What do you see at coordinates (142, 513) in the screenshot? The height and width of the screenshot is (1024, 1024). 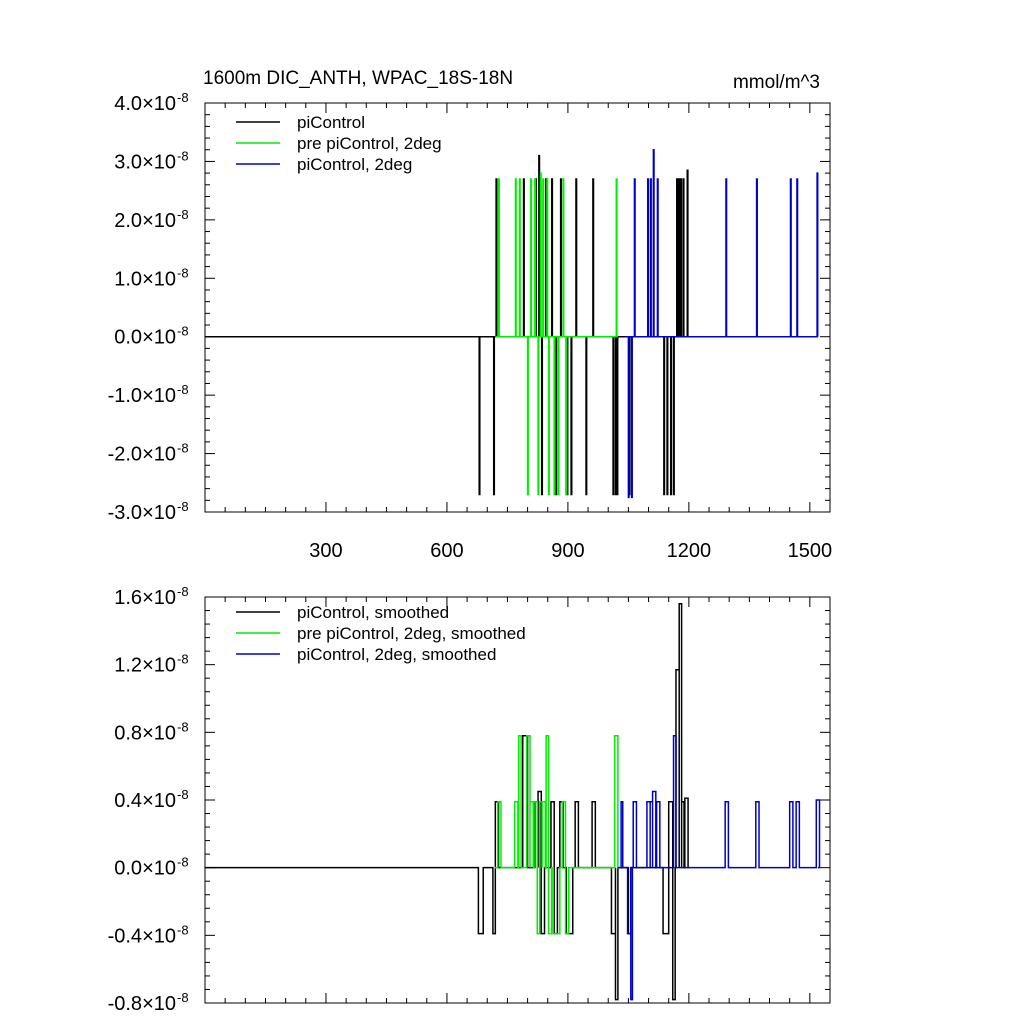 I see `y-tick-label: -3.0×10` at bounding box center [142, 513].